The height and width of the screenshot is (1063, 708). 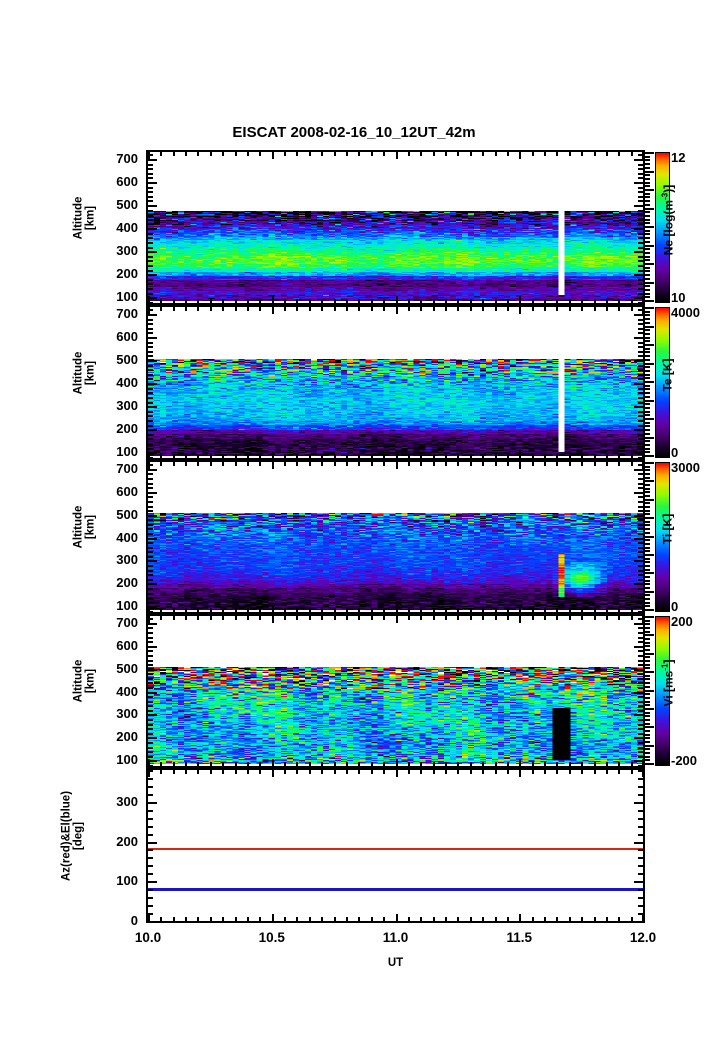 What do you see at coordinates (134, 920) in the screenshot?
I see `y-tick-label: 0` at bounding box center [134, 920].